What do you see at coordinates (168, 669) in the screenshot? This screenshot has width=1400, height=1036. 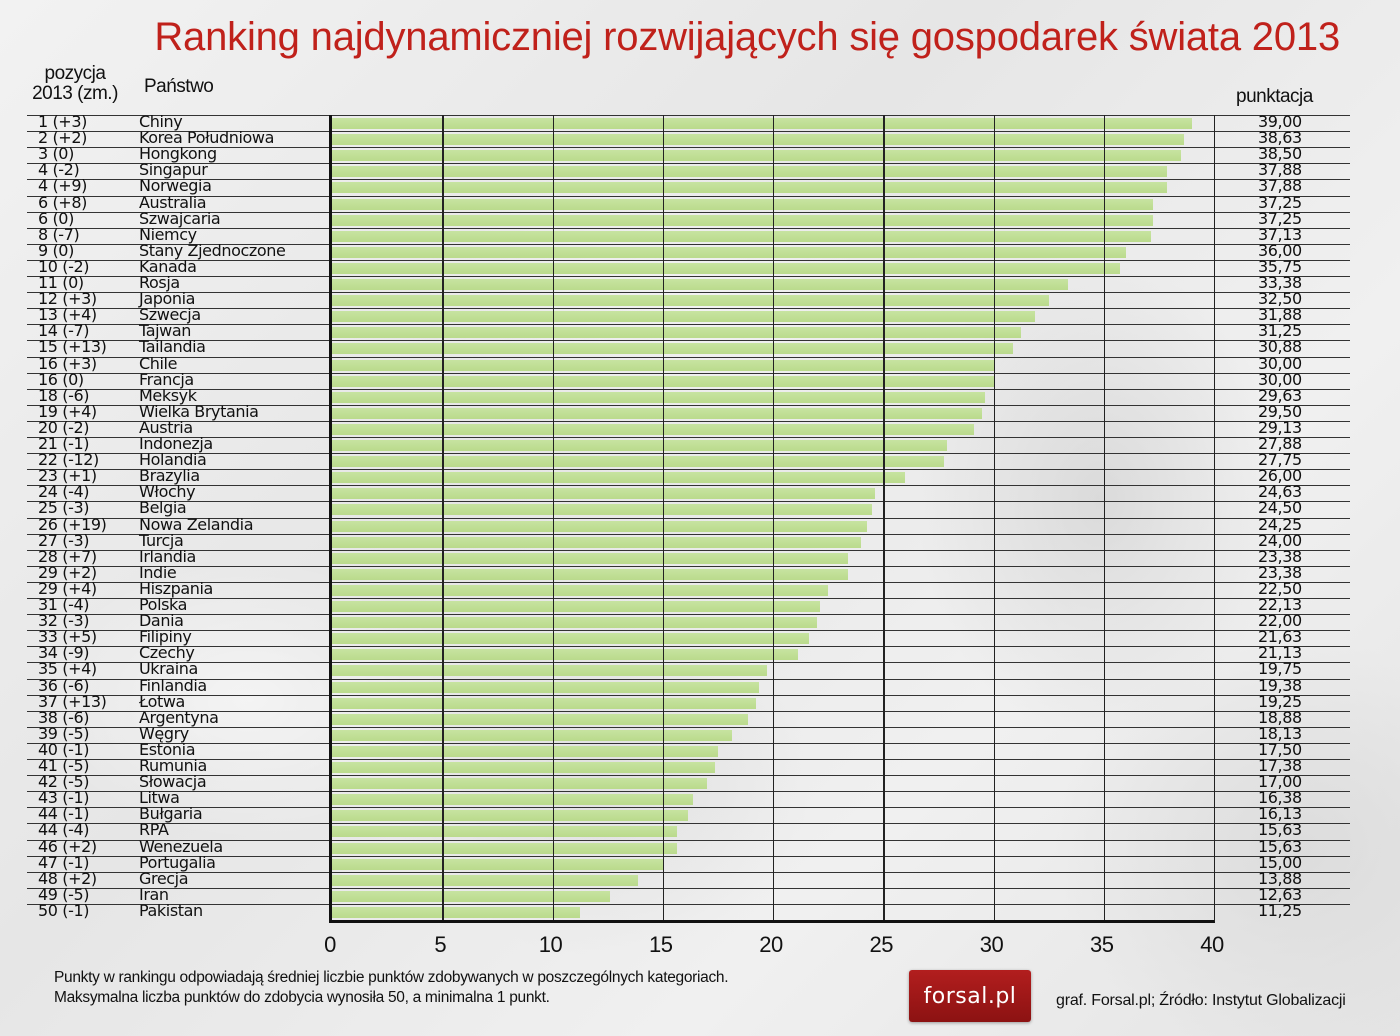 I see `country-name: Ukraina` at bounding box center [168, 669].